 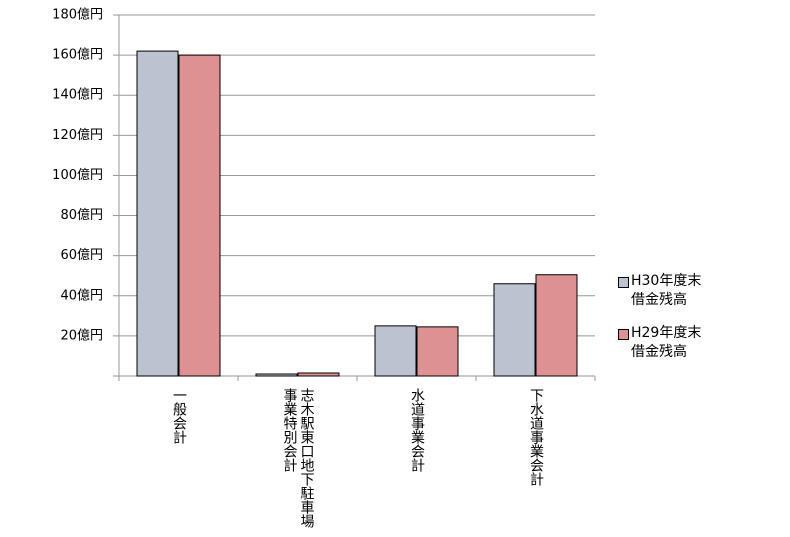 What do you see at coordinates (298, 458) in the screenshot?
I see `x-tick-label: 志木駅東口地下駐車場事業特別会計` at bounding box center [298, 458].